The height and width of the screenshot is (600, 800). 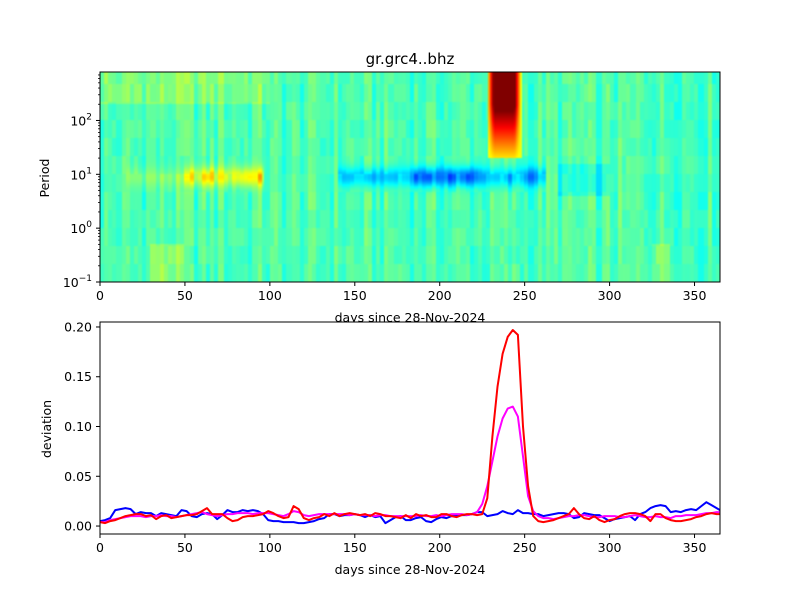 What do you see at coordinates (270, 295) in the screenshot?
I see `heatmap-x-tick-label: 100` at bounding box center [270, 295].